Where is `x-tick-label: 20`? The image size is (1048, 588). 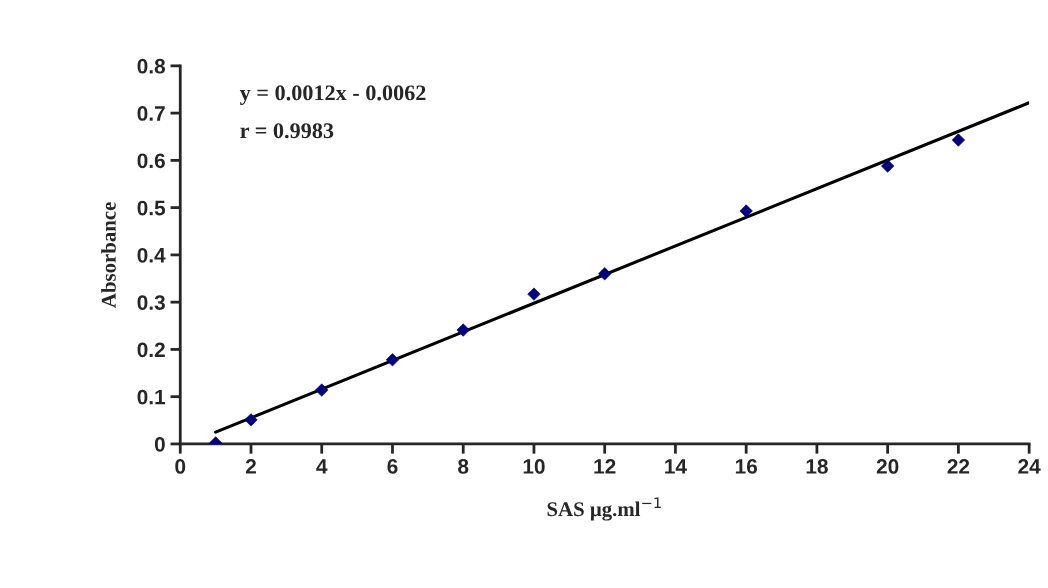 x-tick-label: 20 is located at coordinates (887, 466).